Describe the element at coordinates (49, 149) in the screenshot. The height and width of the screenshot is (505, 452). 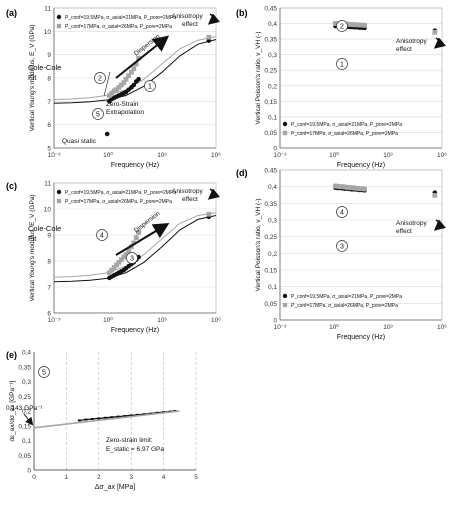
I see `y-tick-label: 5` at that location.